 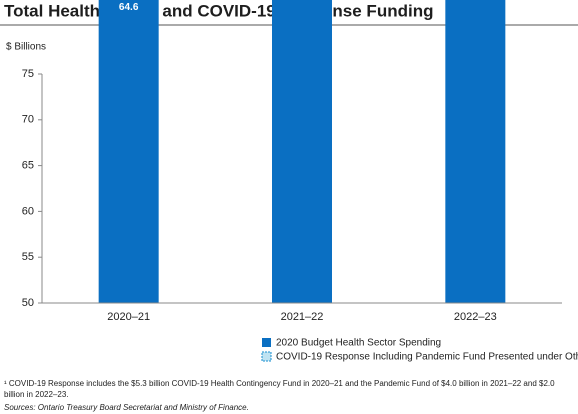 I want to click on data-label: 64.6, so click(x=129, y=7).